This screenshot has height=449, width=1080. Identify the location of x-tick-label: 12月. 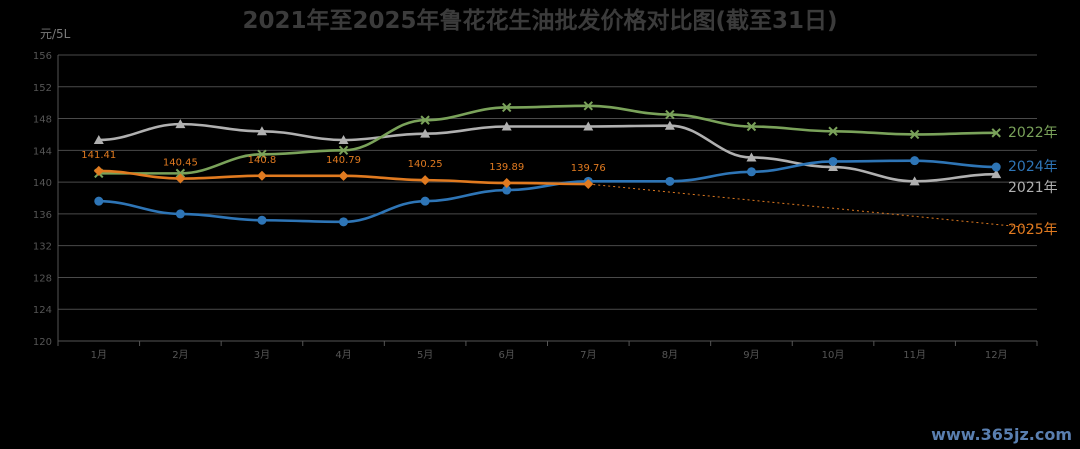
(996, 355).